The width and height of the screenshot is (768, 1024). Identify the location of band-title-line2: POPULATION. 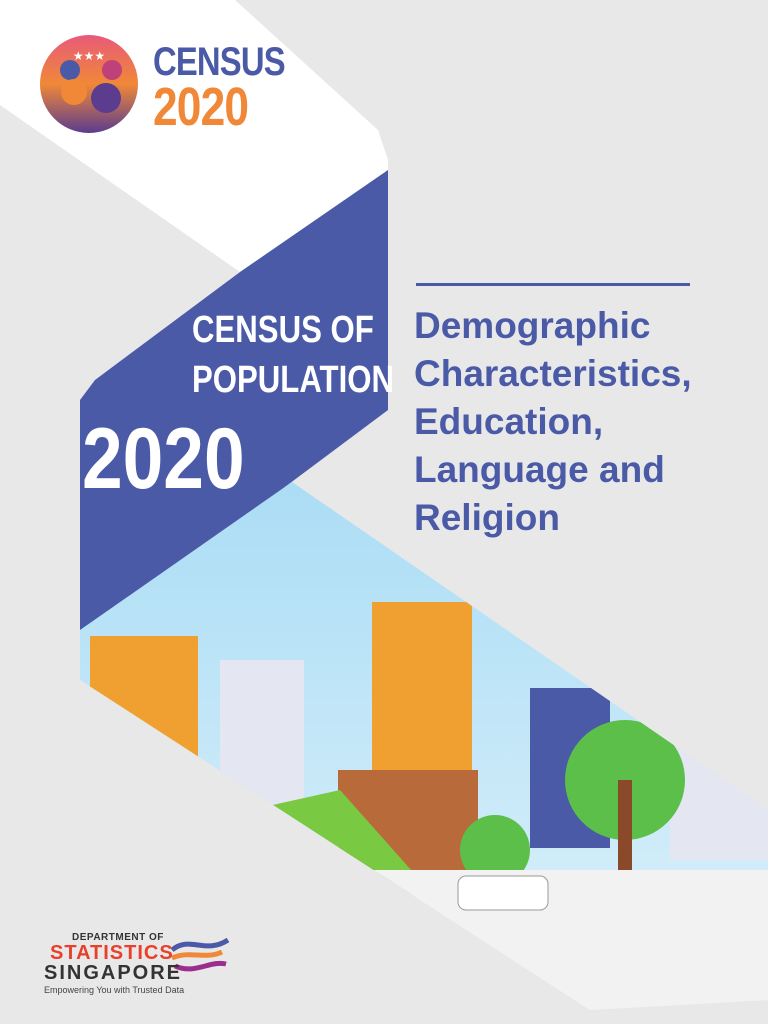
(293, 380).